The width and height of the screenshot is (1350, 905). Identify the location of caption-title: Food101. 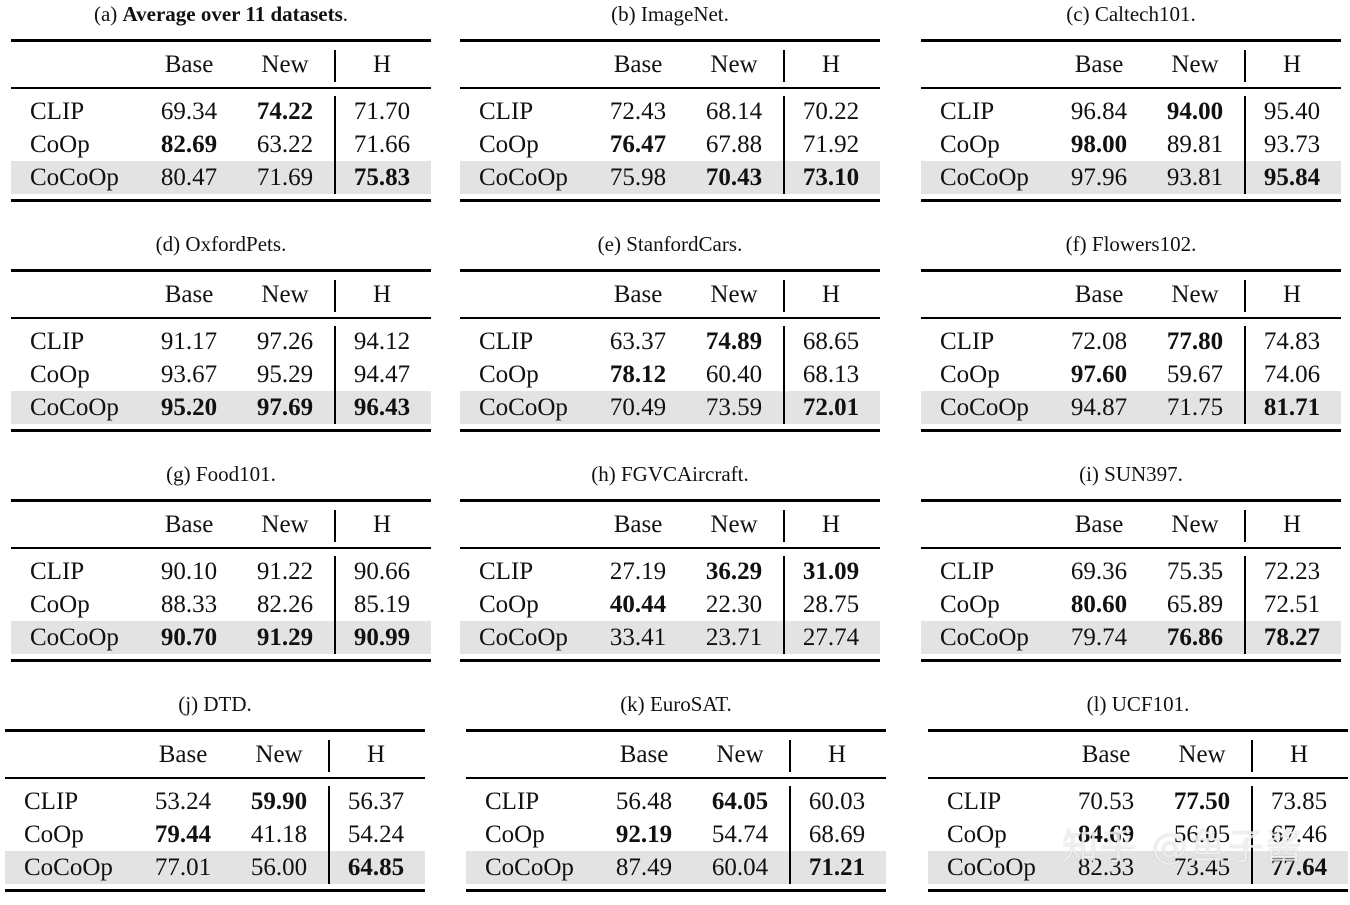
(233, 474).